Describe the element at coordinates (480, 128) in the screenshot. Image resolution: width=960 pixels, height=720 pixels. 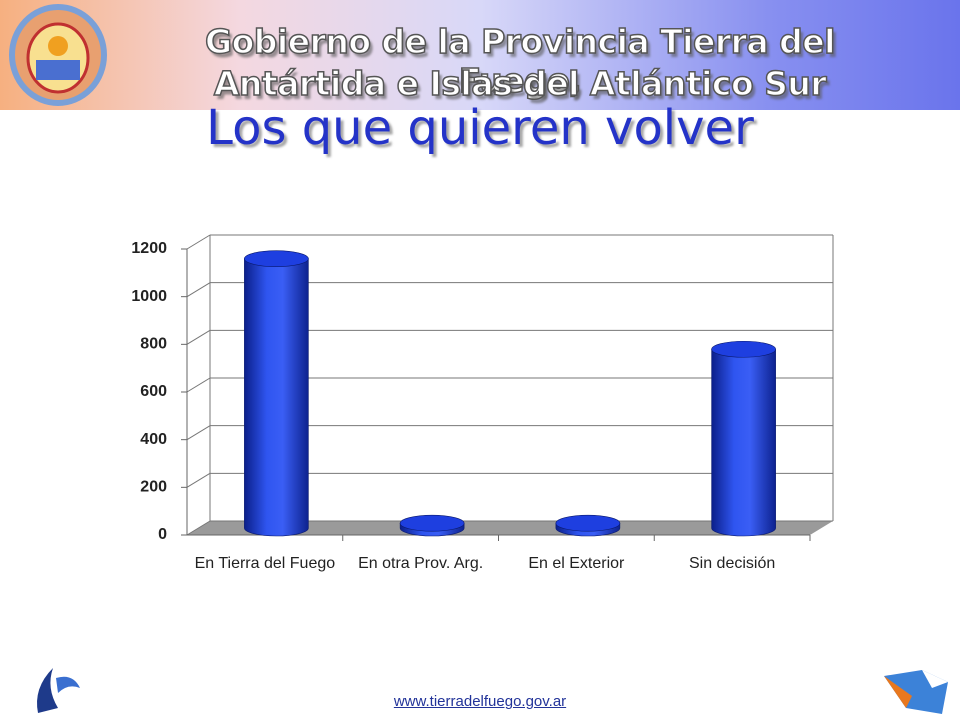
I see `chart-title: Los que quieren volver` at that location.